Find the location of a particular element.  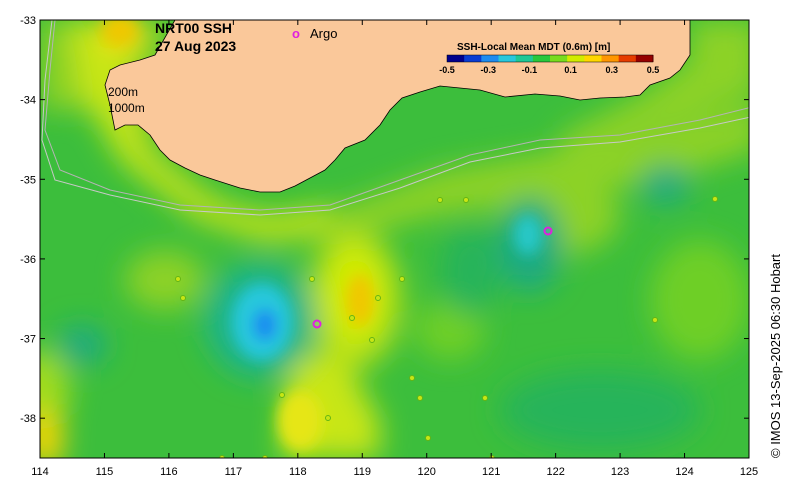

argo-legend-label: Argo is located at coordinates (323, 33).